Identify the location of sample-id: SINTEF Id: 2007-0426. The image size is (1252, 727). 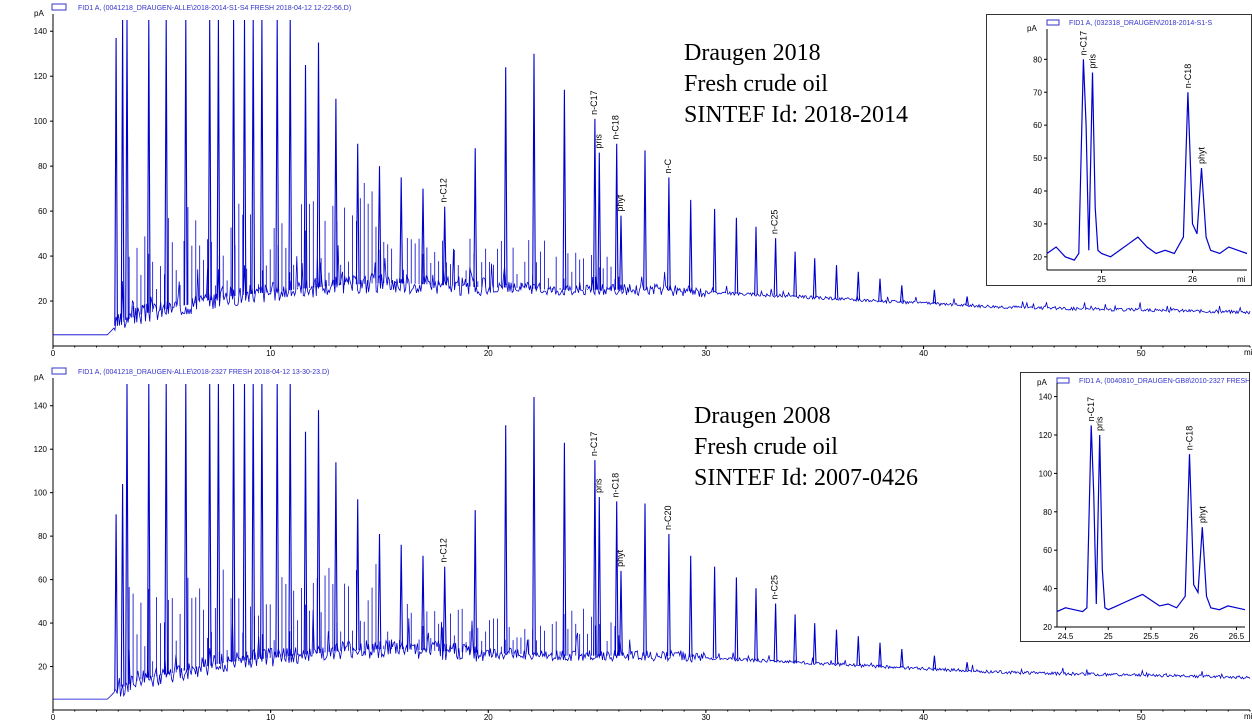
(806, 478).